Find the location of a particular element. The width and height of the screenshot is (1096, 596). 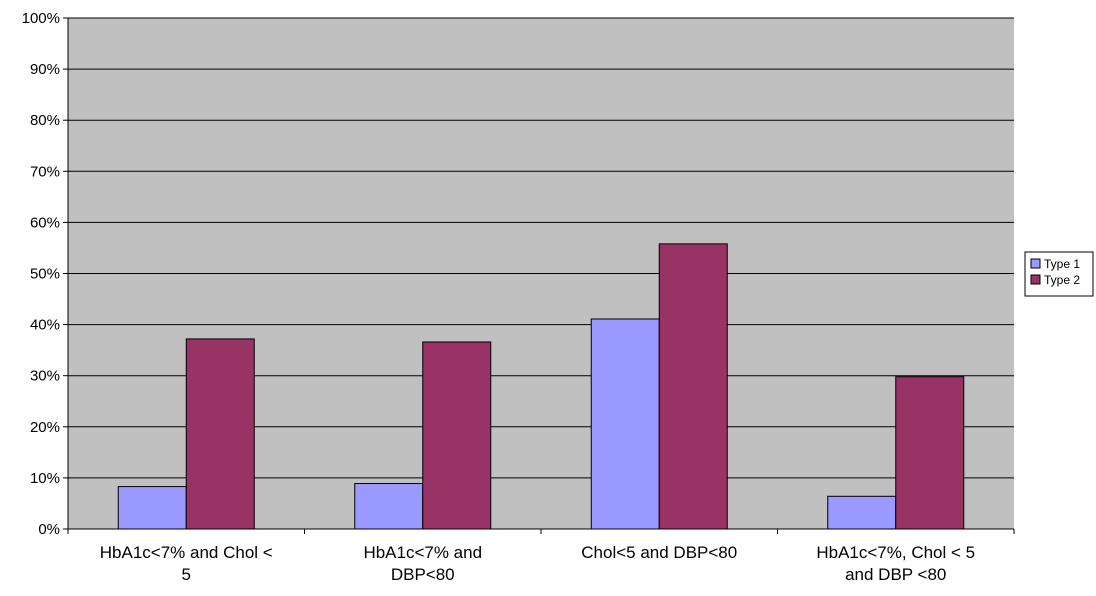

x-tick-label: HbA1c<7% and DBP<80 is located at coordinates (422, 563).